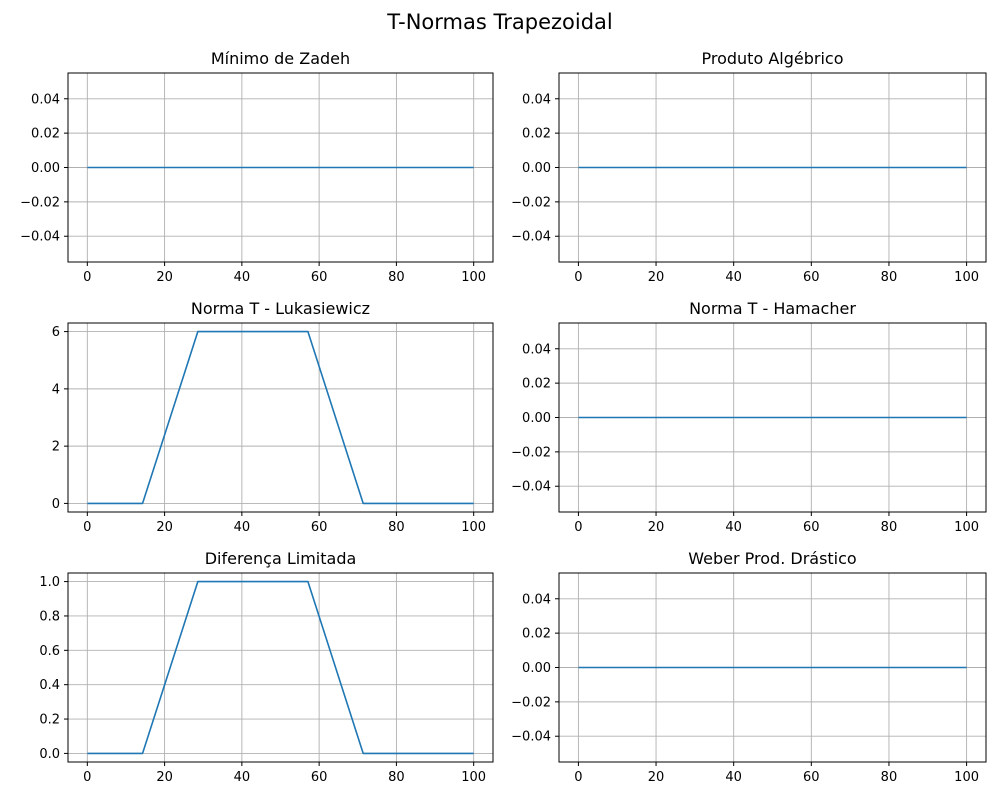 Image resolution: width=1000 pixels, height=800 pixels. I want to click on y-tick-label: 1.0, so click(49, 582).